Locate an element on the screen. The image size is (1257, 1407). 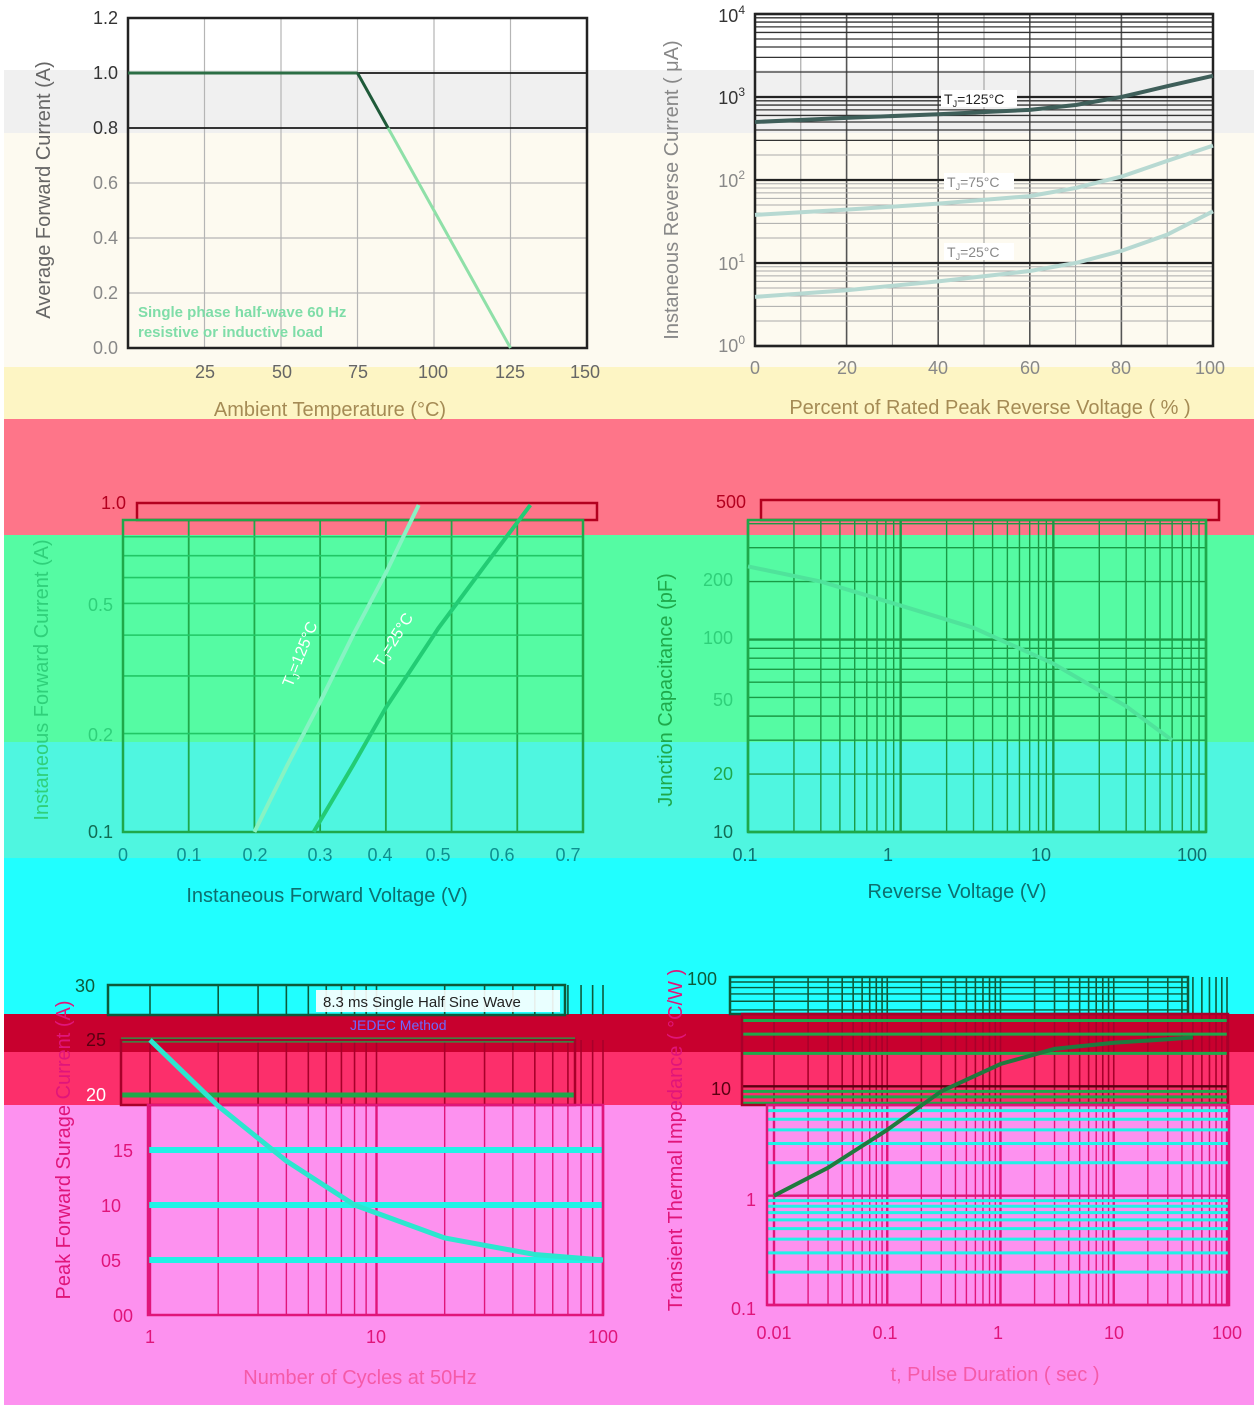
x-tick-label: 0.3 is located at coordinates (319, 855).